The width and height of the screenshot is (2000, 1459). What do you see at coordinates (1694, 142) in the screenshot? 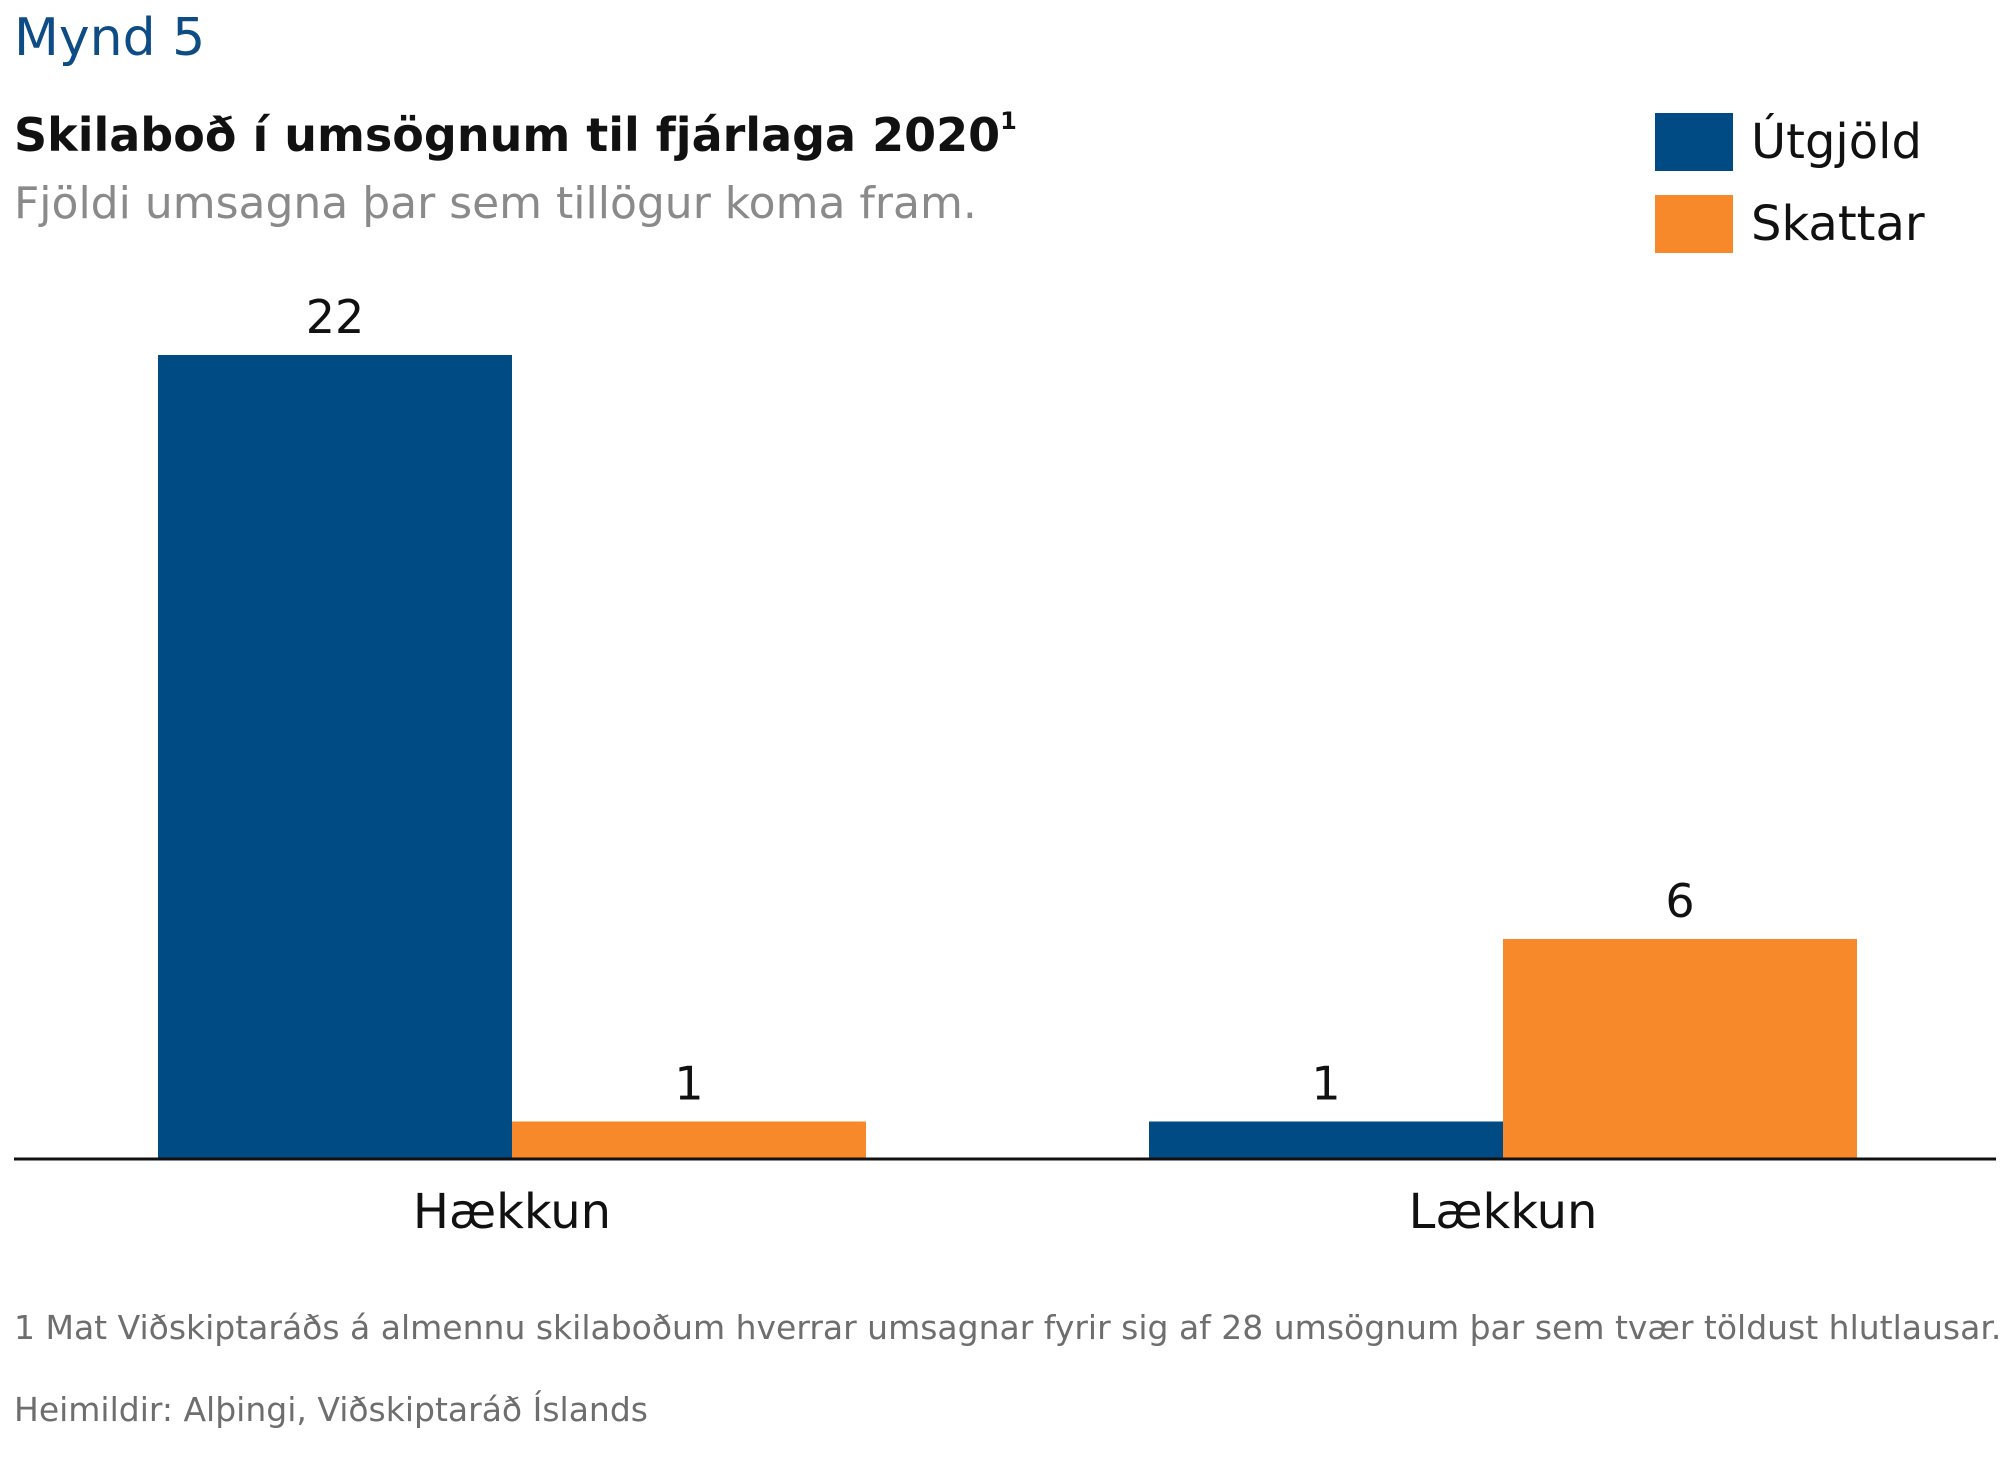
I see `legend-swatch-utgjold` at bounding box center [1694, 142].